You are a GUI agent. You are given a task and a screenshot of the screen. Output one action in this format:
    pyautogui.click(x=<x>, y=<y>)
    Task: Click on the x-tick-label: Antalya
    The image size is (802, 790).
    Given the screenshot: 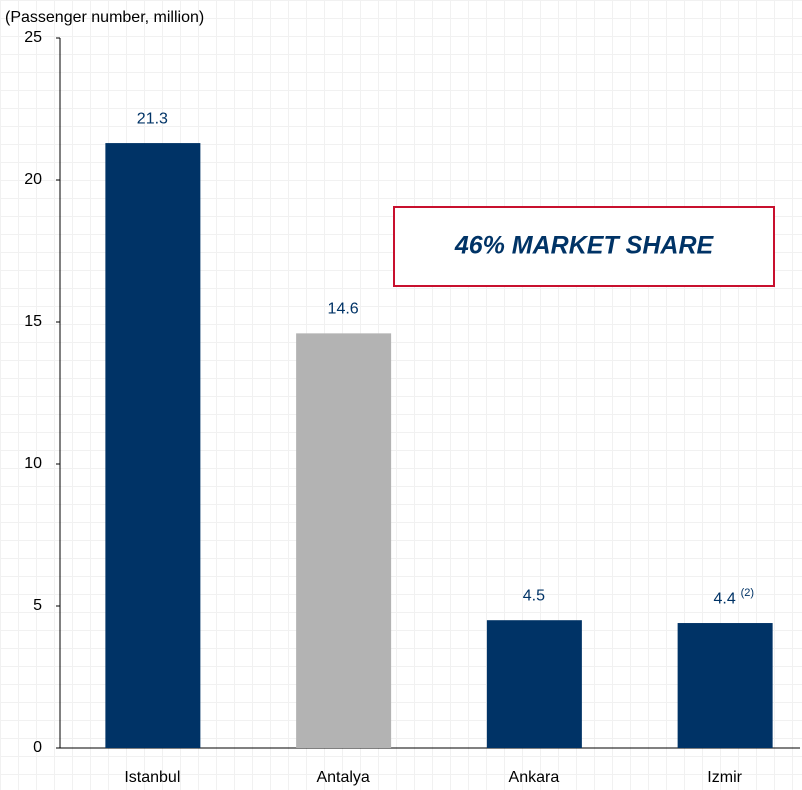 What is the action you would take?
    pyautogui.click(x=342, y=777)
    